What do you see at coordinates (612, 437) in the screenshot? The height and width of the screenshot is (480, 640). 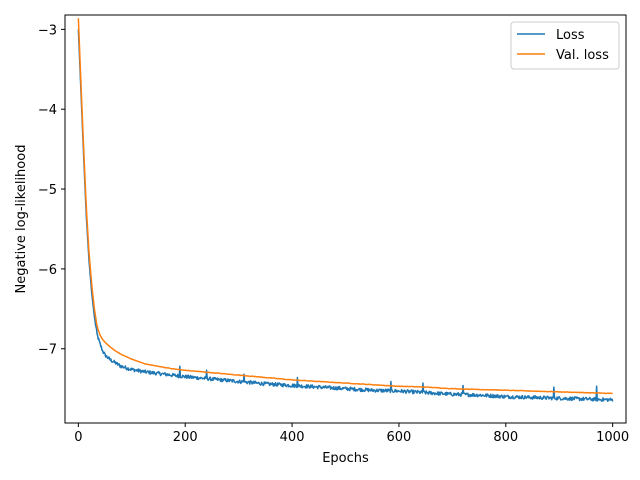 I see `x-tick-label: 1000` at bounding box center [612, 437].